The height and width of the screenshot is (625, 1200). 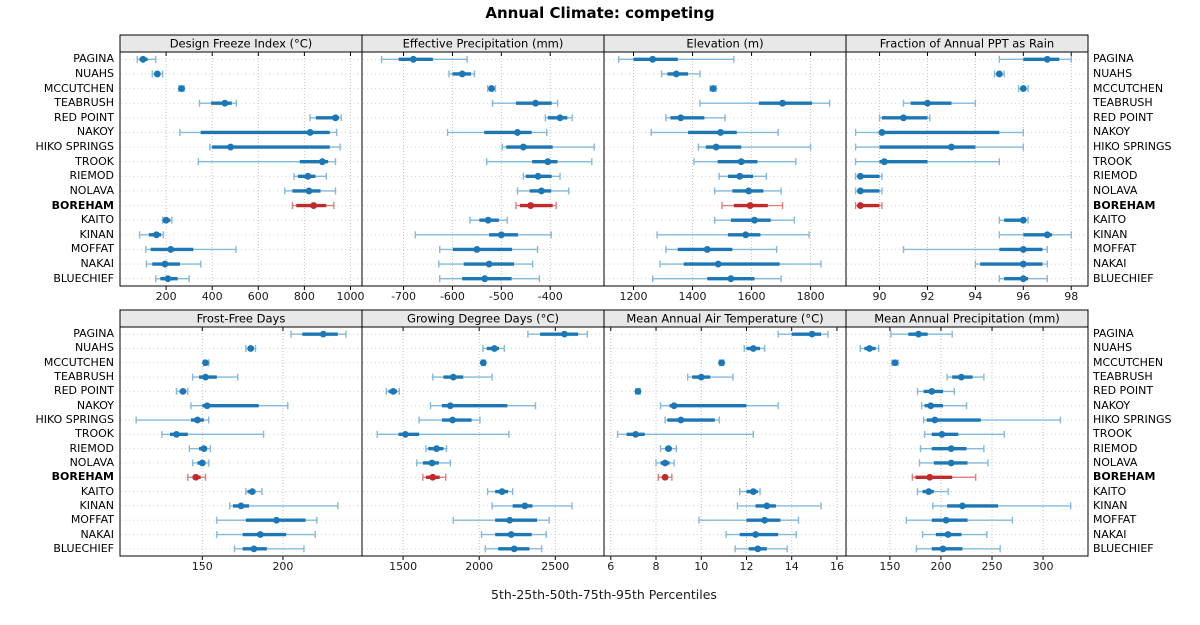 What do you see at coordinates (93, 59) in the screenshot?
I see `site-label-pagina: PAGINA` at bounding box center [93, 59].